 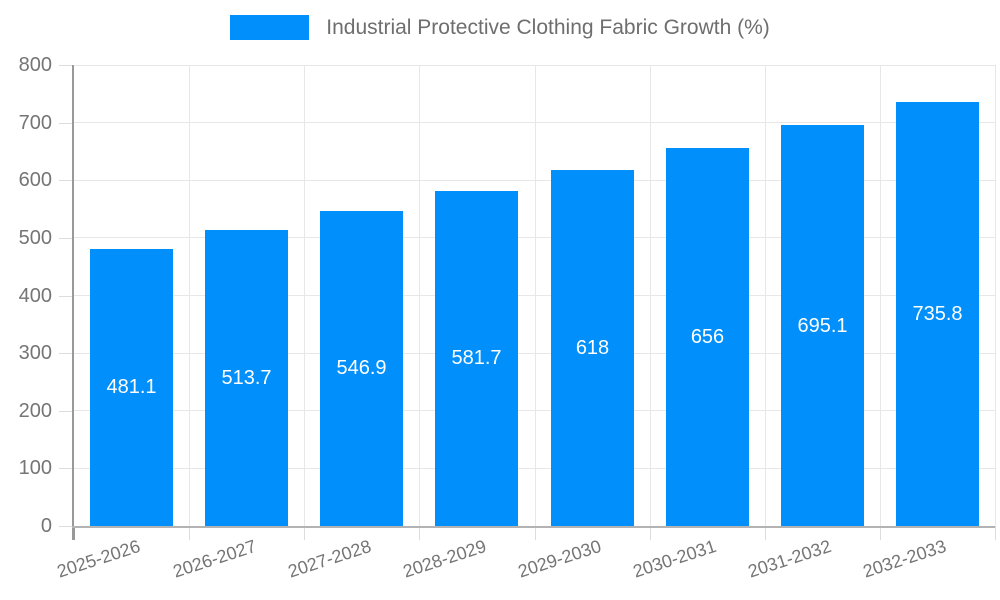 What do you see at coordinates (35, 468) in the screenshot?
I see `y-axis-label: 100` at bounding box center [35, 468].